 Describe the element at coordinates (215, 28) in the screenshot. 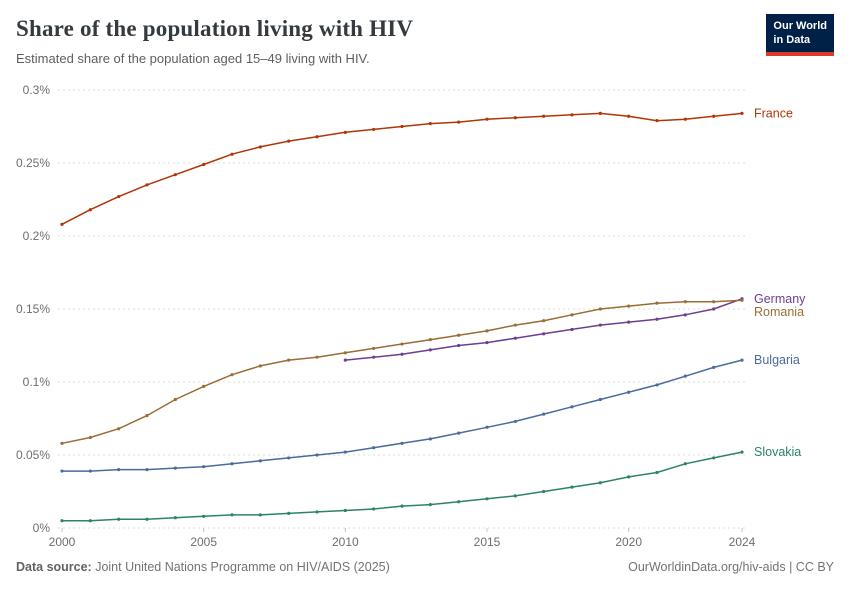

I see `page-title: Share of the population living with HIV` at that location.